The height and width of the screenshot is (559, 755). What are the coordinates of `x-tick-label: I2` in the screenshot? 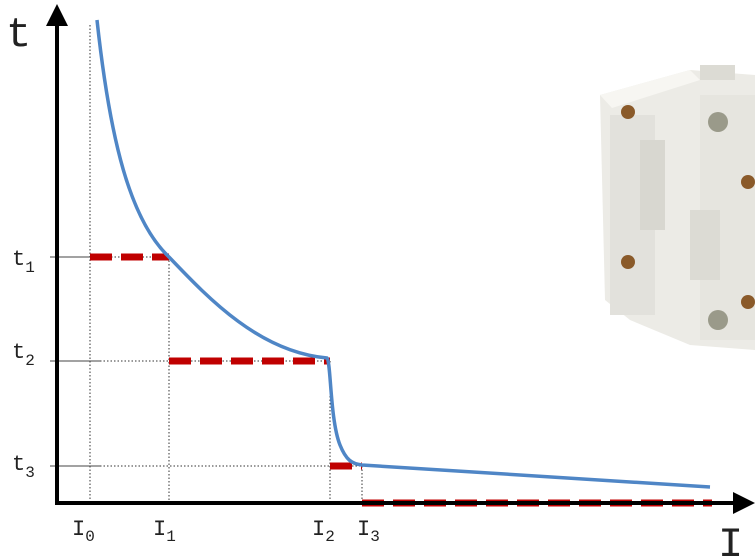 It's located at (323, 531).